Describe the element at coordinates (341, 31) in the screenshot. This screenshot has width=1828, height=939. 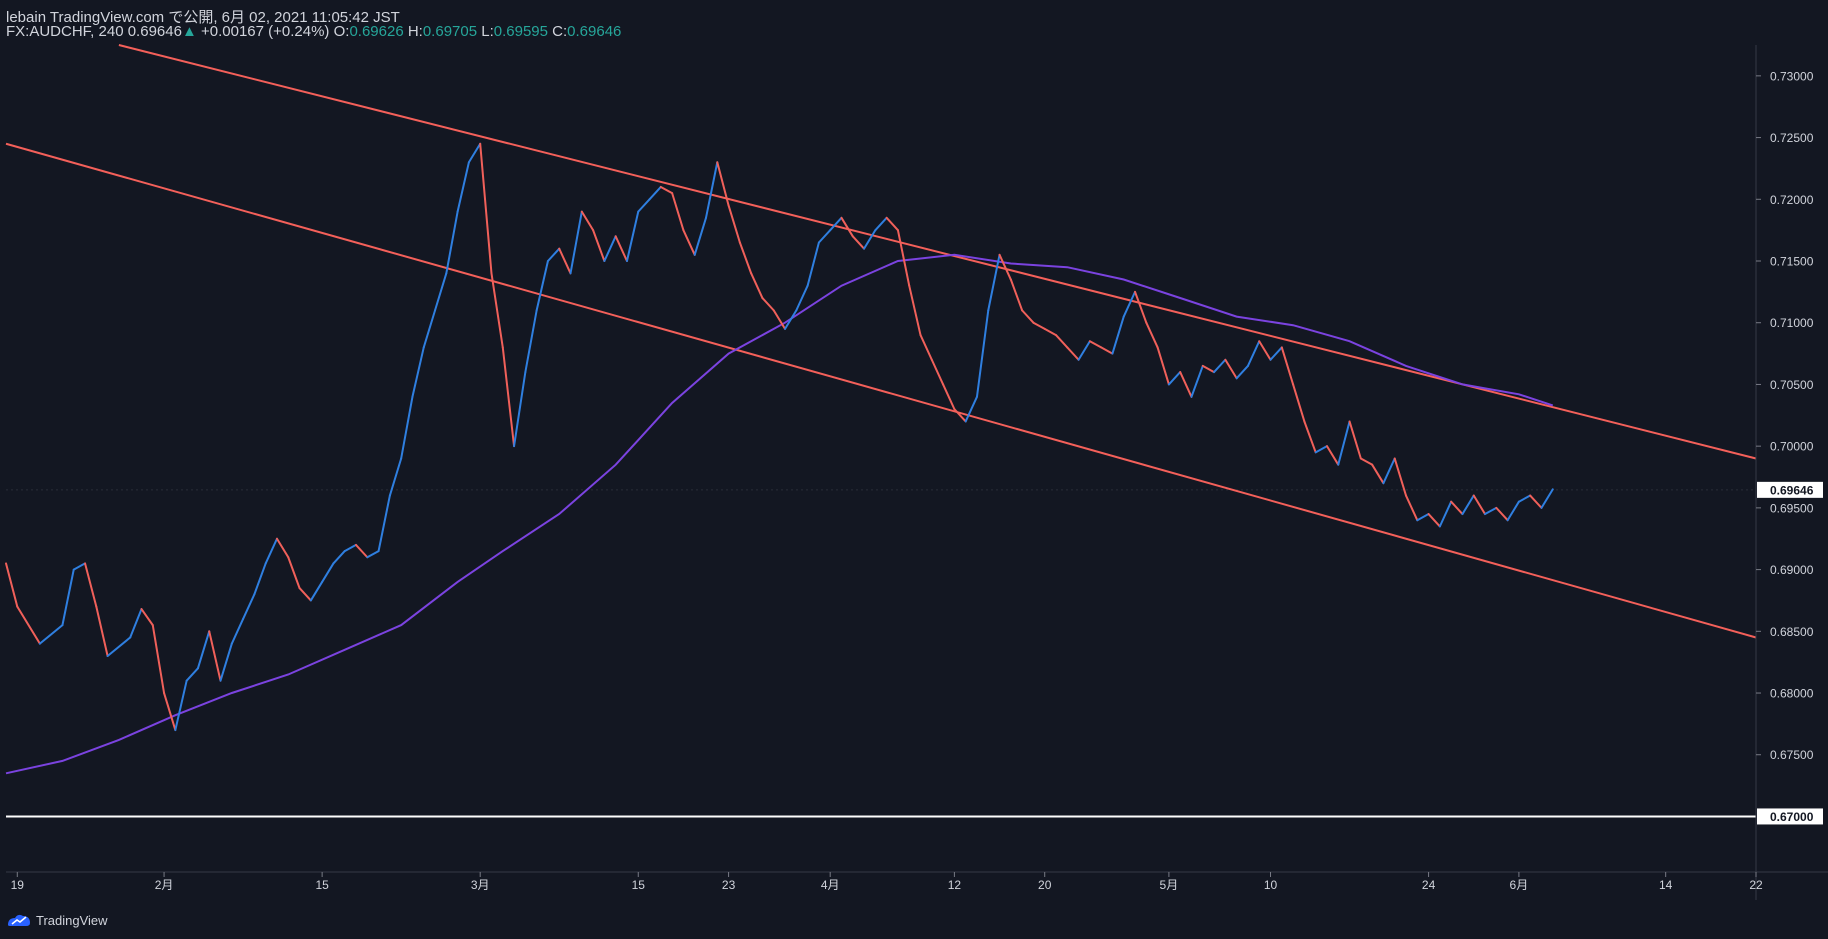
I see `open-label: O:` at that location.